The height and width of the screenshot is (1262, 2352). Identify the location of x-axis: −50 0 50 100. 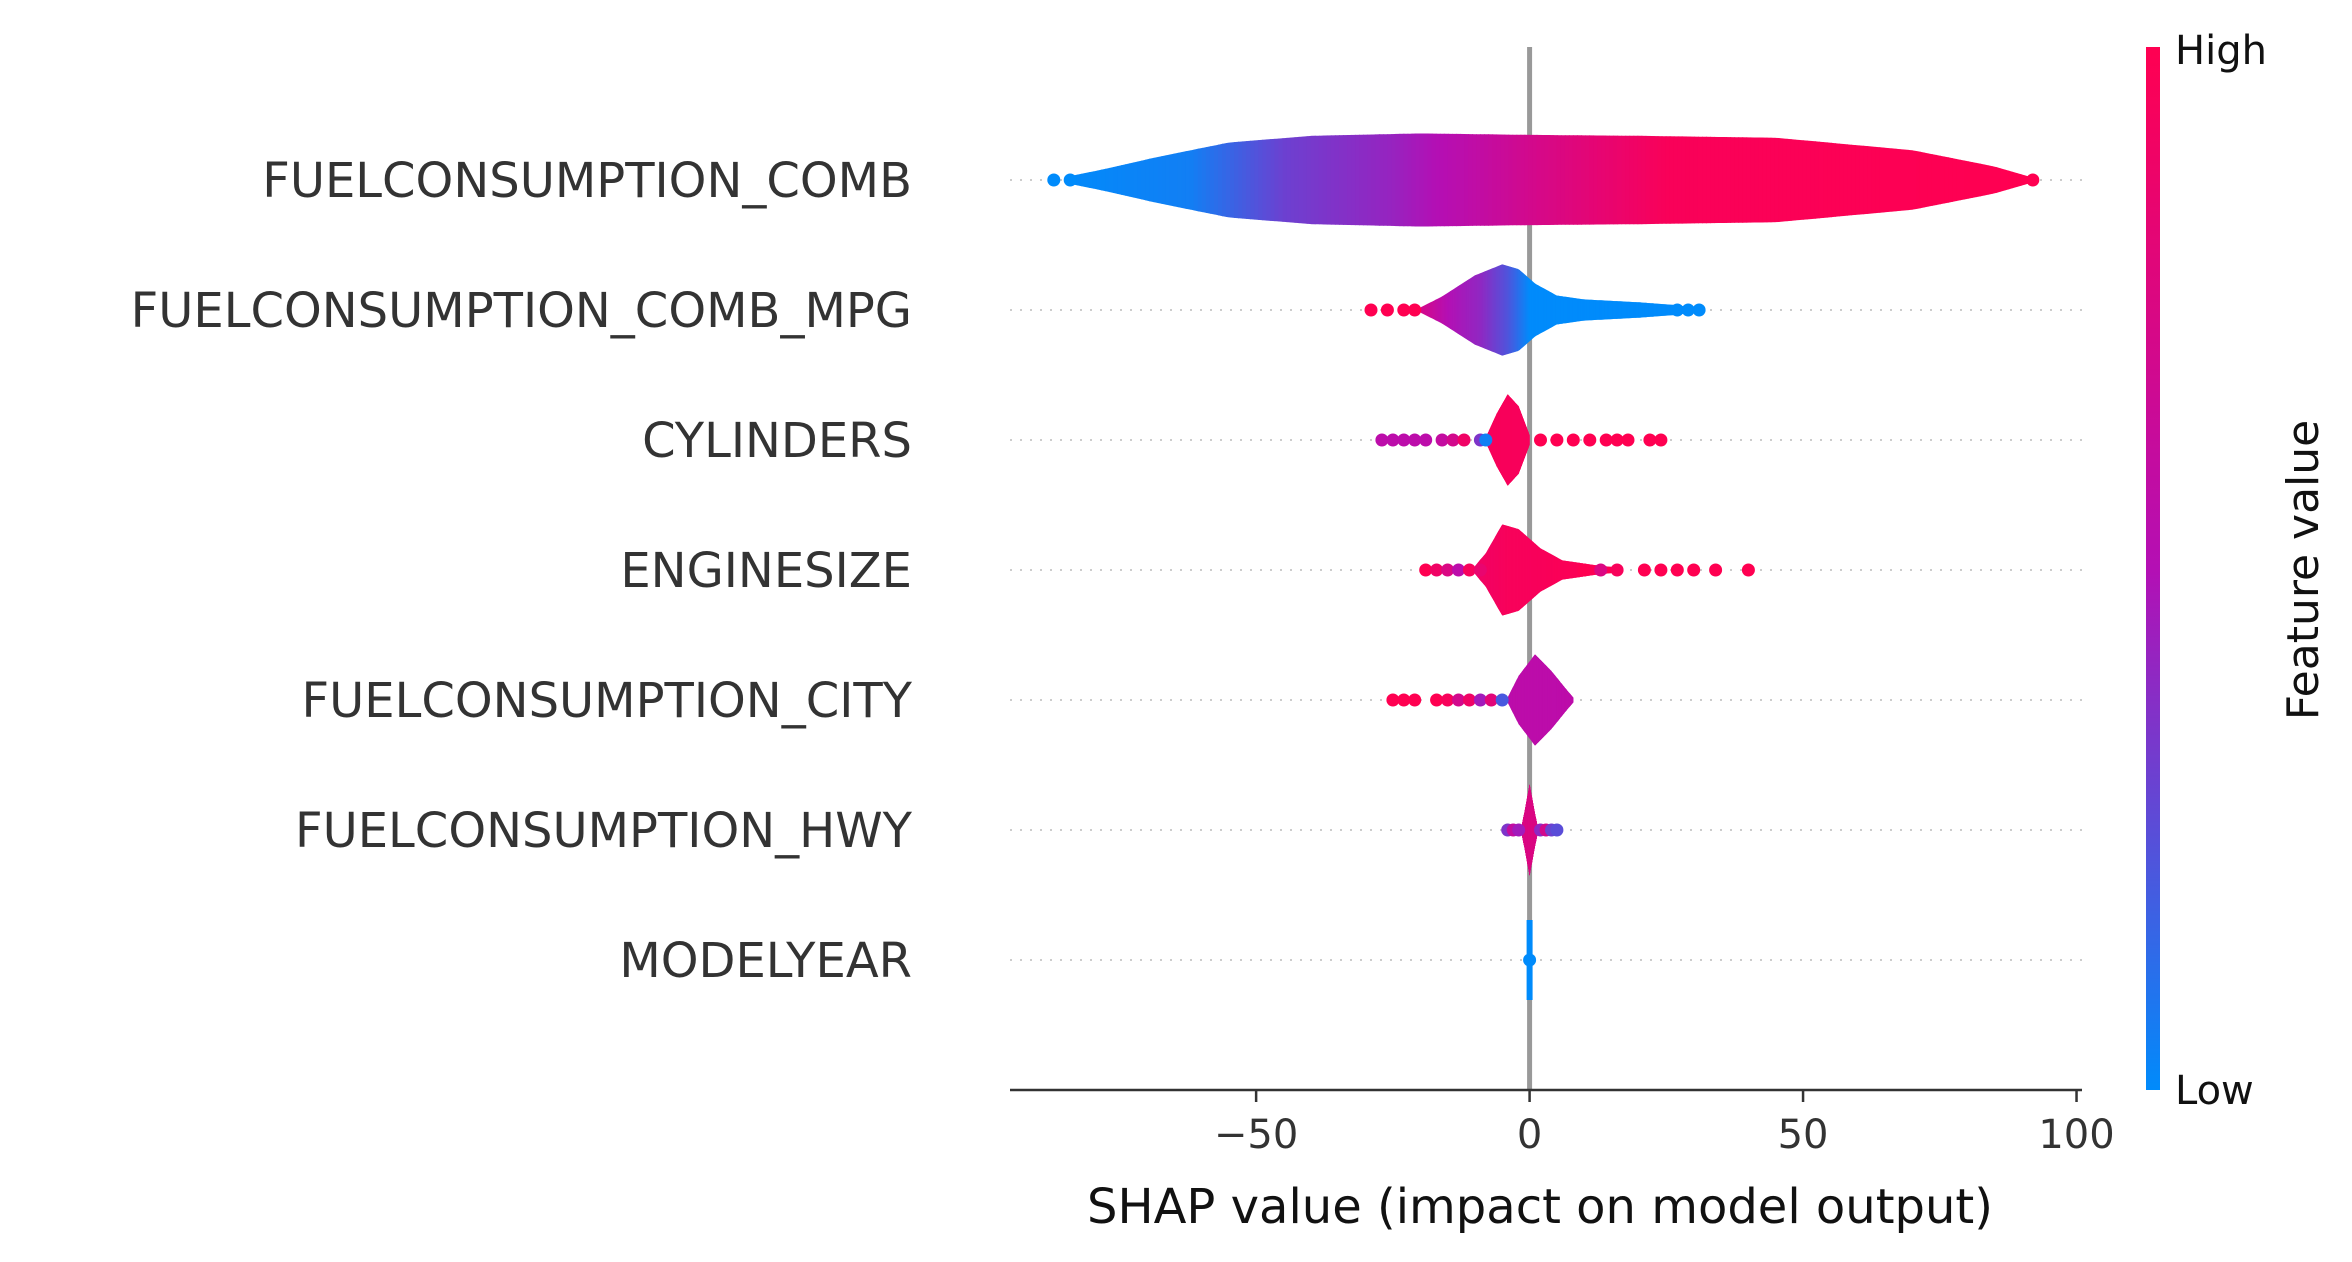
(1562, 1123).